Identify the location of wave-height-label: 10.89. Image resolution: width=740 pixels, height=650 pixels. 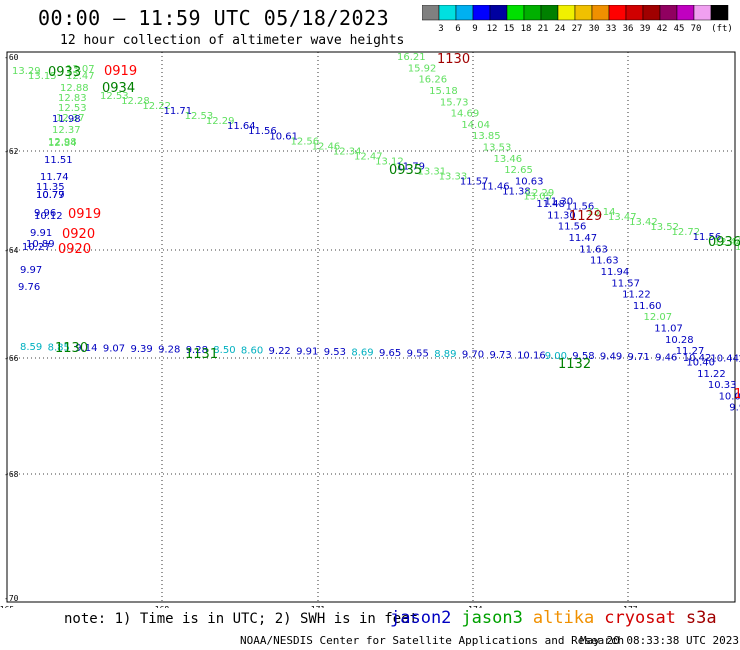
(40, 244).